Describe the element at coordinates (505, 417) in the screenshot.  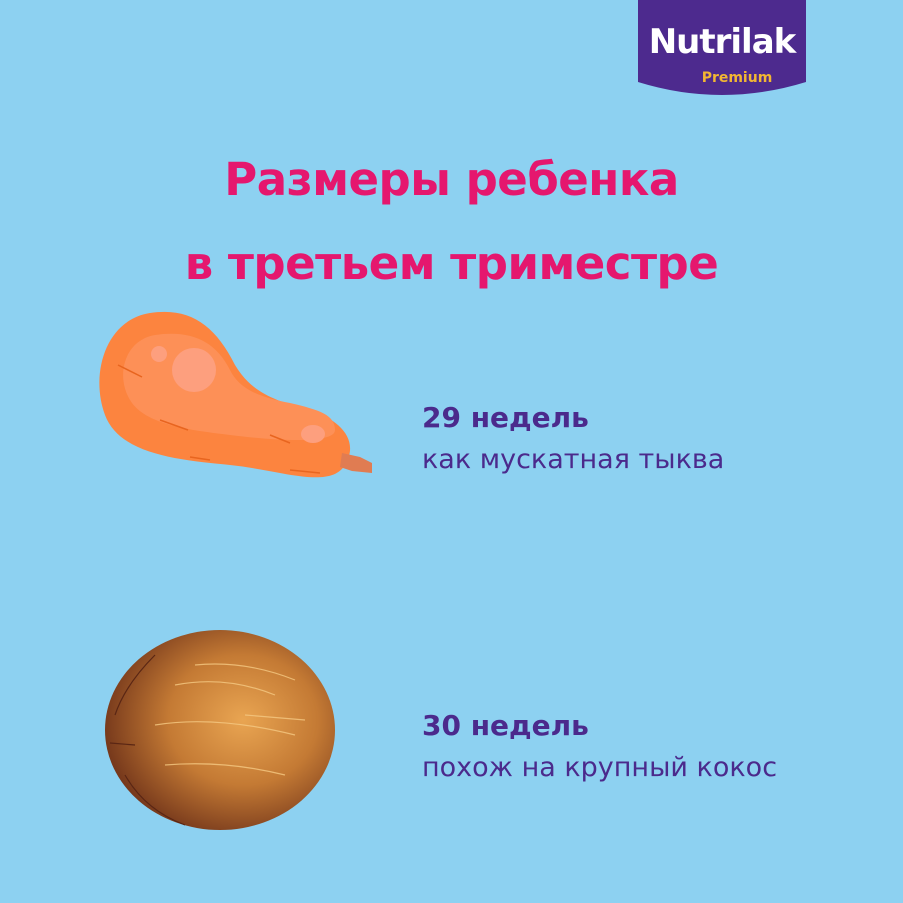
I see `weeks-label: 29 недель` at that location.